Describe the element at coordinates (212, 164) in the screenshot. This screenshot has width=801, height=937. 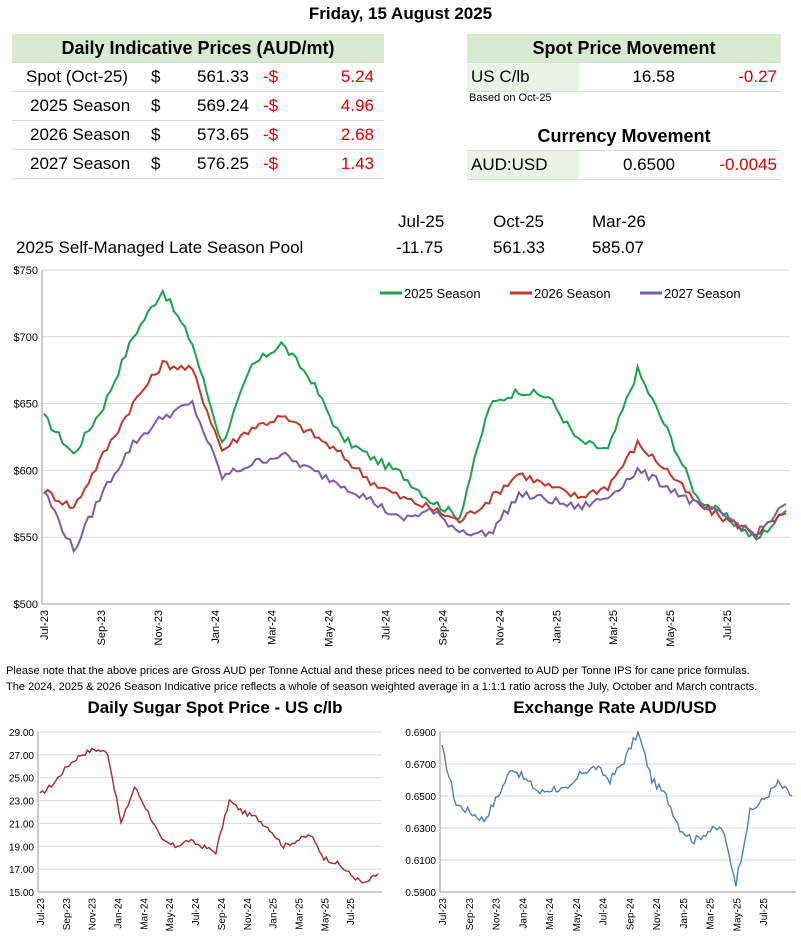
I see `price-value: 576.25` at that location.